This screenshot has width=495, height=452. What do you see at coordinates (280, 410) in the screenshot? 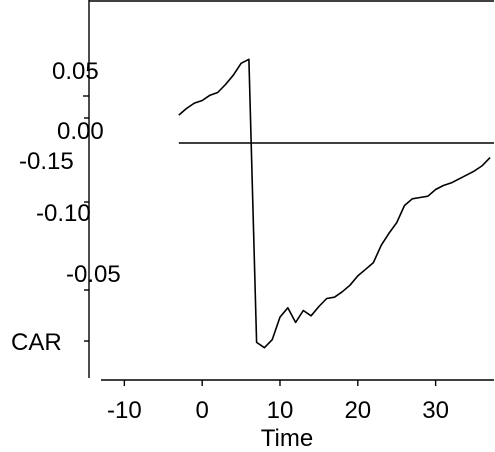
I see `x-tick-label: 10` at bounding box center [280, 410].